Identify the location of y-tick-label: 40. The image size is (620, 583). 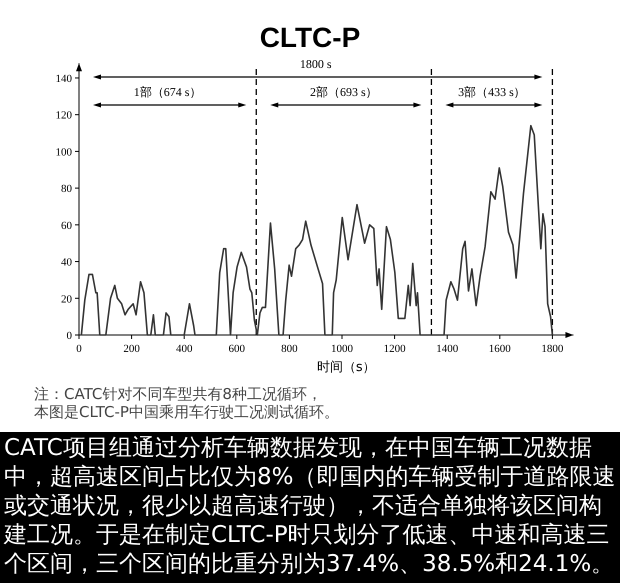
(66, 262).